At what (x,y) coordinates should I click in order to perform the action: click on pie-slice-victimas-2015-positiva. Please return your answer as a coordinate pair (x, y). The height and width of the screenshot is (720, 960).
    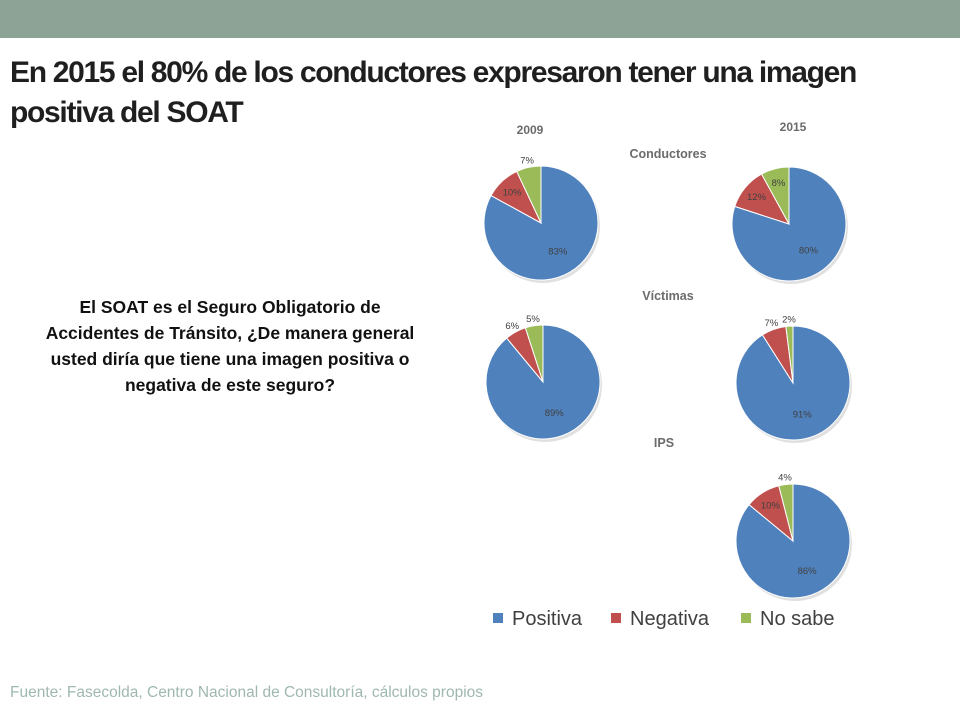
    Looking at the image, I should click on (793, 383).